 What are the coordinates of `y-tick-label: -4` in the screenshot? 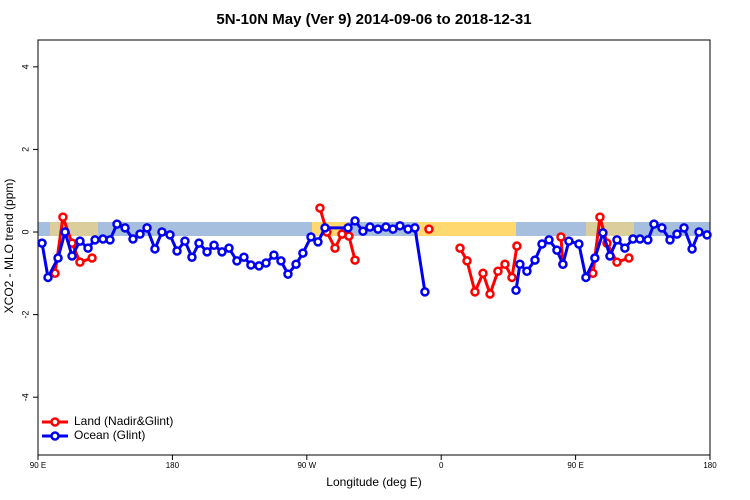 It's located at (25, 397).